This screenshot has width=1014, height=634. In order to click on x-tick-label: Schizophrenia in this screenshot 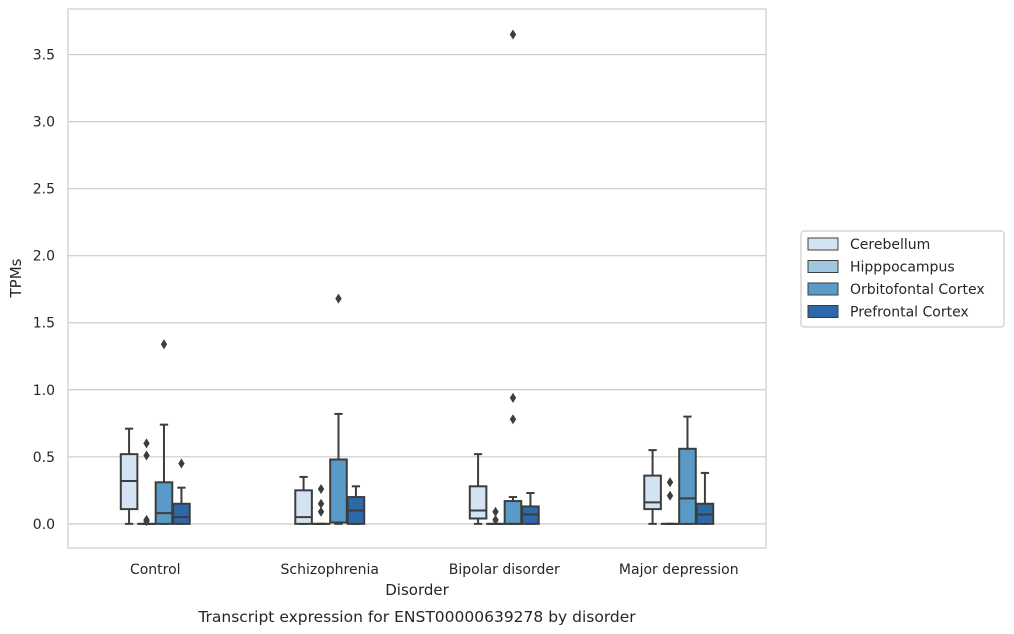, I will do `click(330, 570)`.